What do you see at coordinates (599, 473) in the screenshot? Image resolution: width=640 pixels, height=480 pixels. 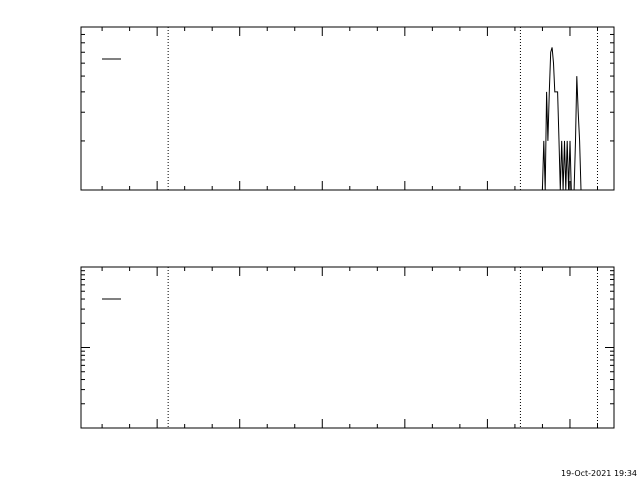 I see `footer-timestamp: 19-Oct-2021 19:34` at bounding box center [599, 473].